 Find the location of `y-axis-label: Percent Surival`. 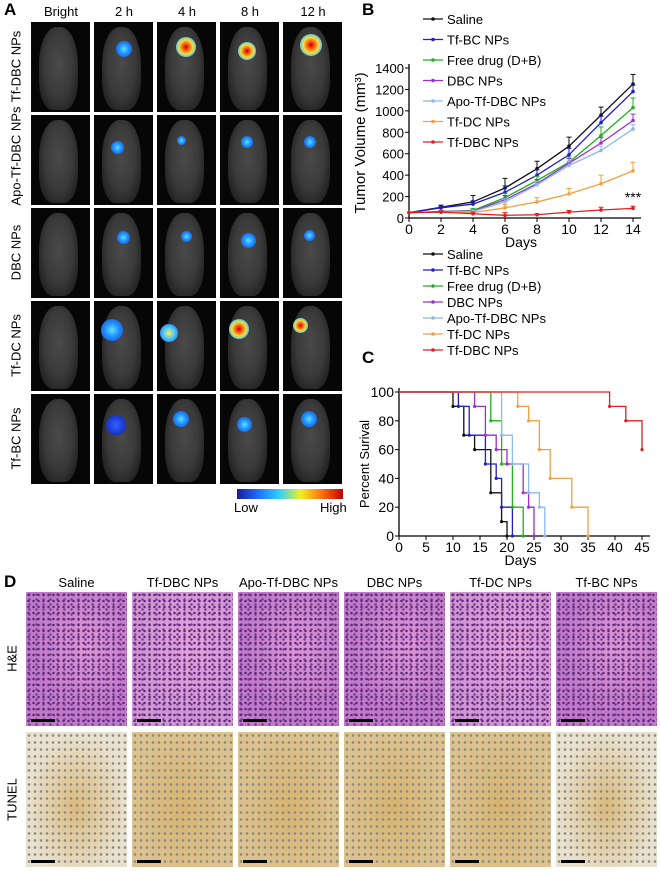

y-axis-label: Percent Surival is located at coordinates (364, 464).